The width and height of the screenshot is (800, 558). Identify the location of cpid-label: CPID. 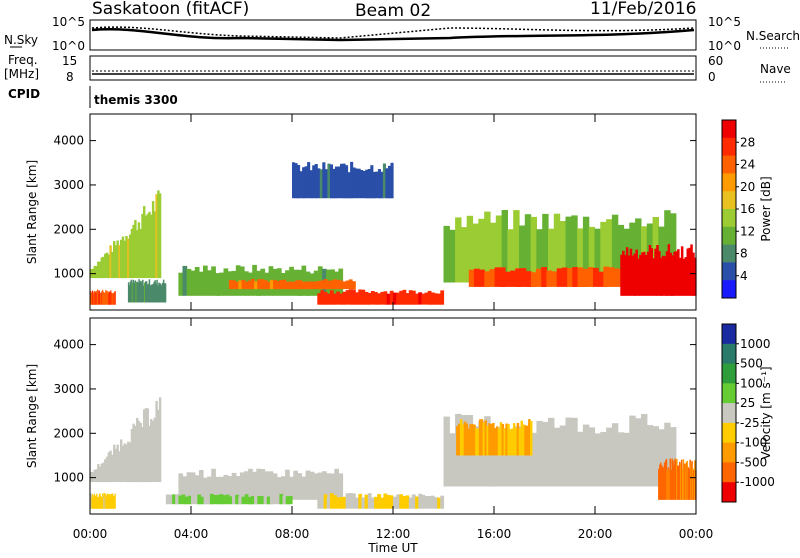
(24, 94).